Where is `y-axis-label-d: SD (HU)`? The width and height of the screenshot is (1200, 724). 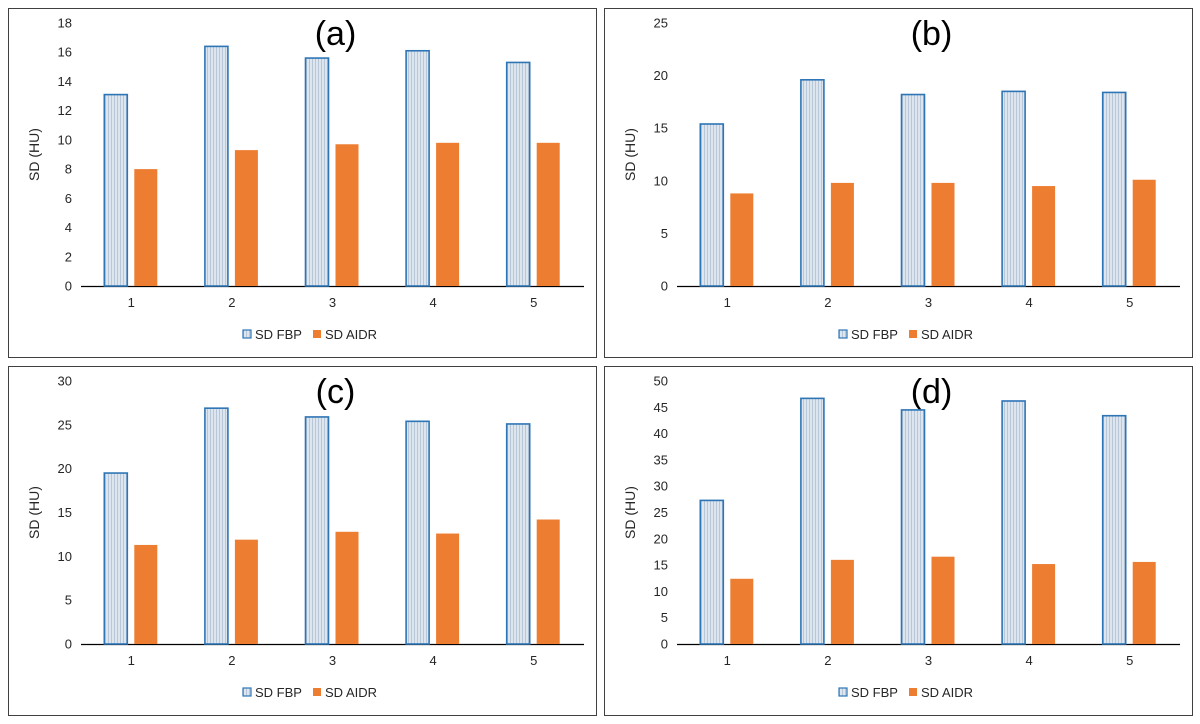
y-axis-label-d: SD (HU) is located at coordinates (630, 512).